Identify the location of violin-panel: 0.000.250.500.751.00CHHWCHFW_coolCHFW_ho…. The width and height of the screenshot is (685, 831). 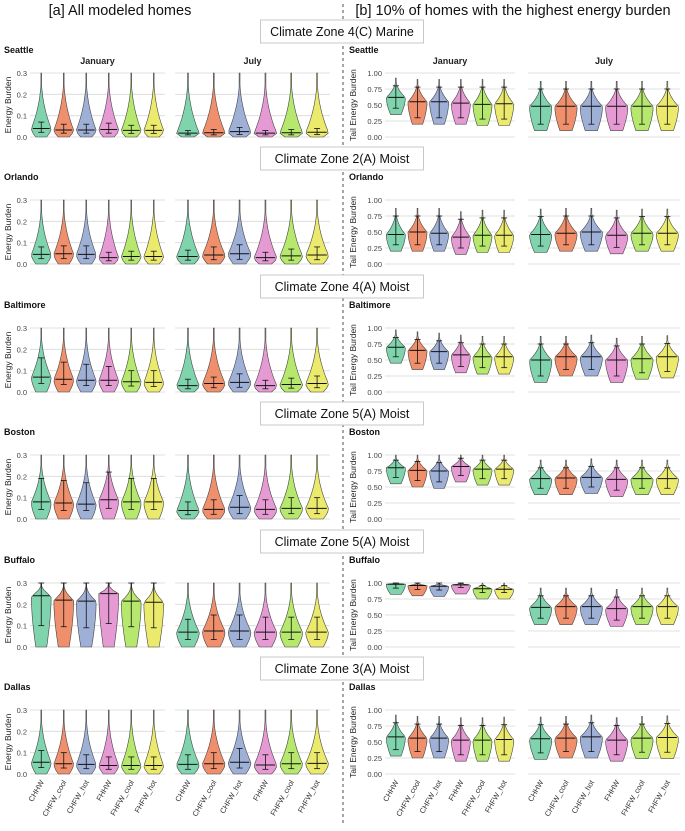
(441, 762).